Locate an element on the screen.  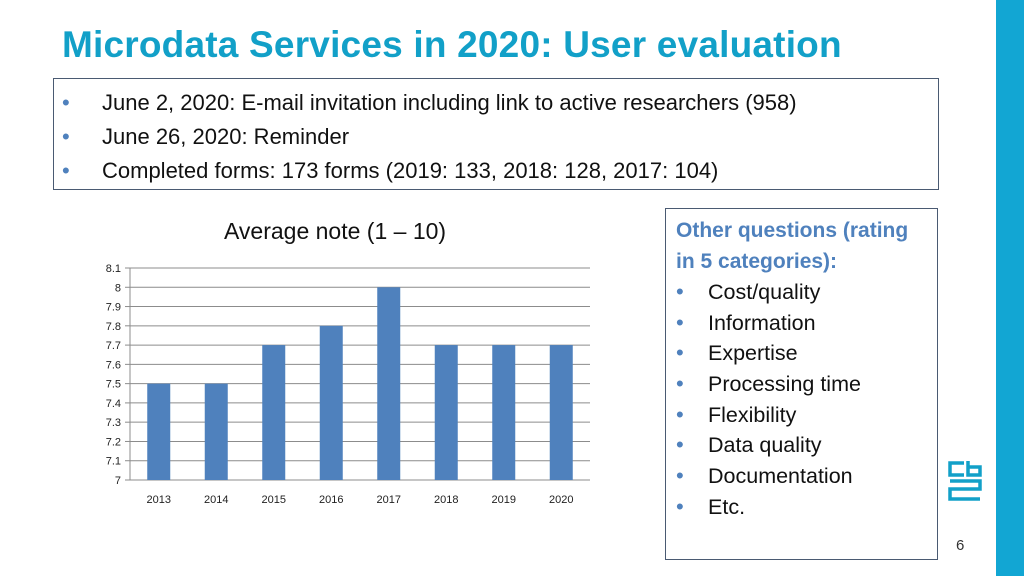
y-tick-label: 7.5 is located at coordinates (113, 385).